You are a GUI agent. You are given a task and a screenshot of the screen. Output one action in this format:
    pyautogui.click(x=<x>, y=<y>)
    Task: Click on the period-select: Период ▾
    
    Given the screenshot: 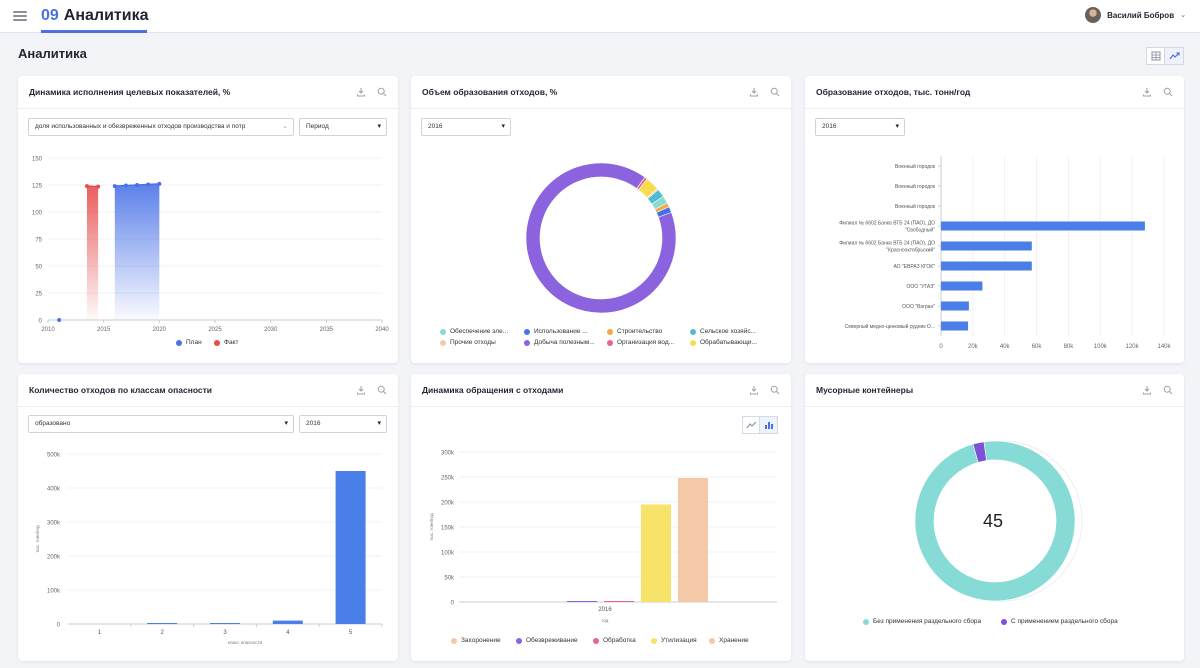 What is the action you would take?
    pyautogui.click(x=343, y=127)
    